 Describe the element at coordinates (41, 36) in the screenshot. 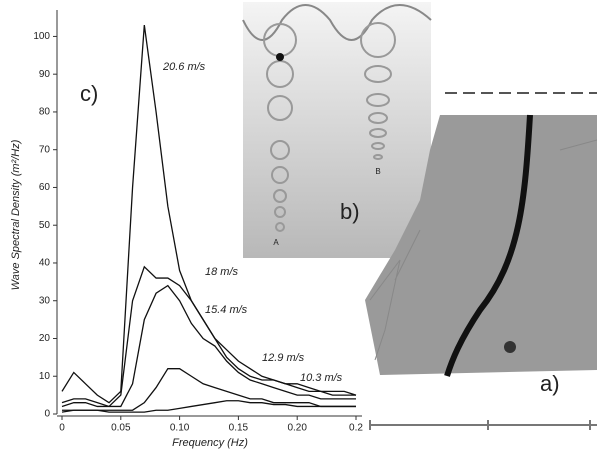

I see `y-tick-label: 100` at that location.